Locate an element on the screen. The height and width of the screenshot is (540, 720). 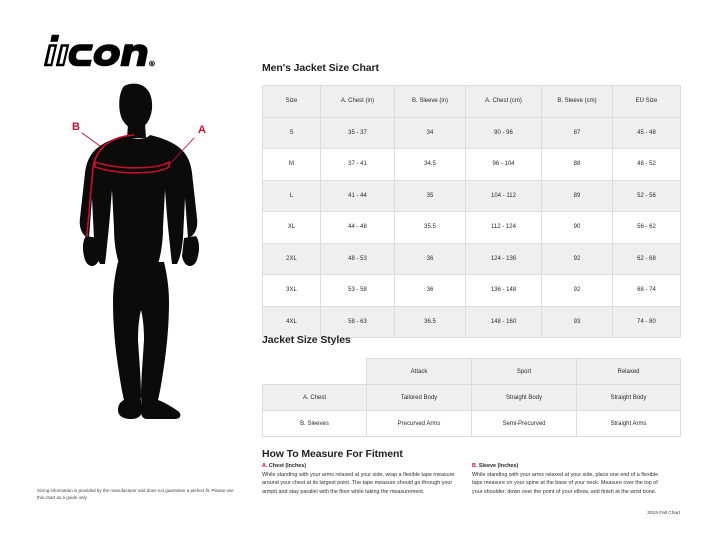
cell-size: XL is located at coordinates (291, 227).